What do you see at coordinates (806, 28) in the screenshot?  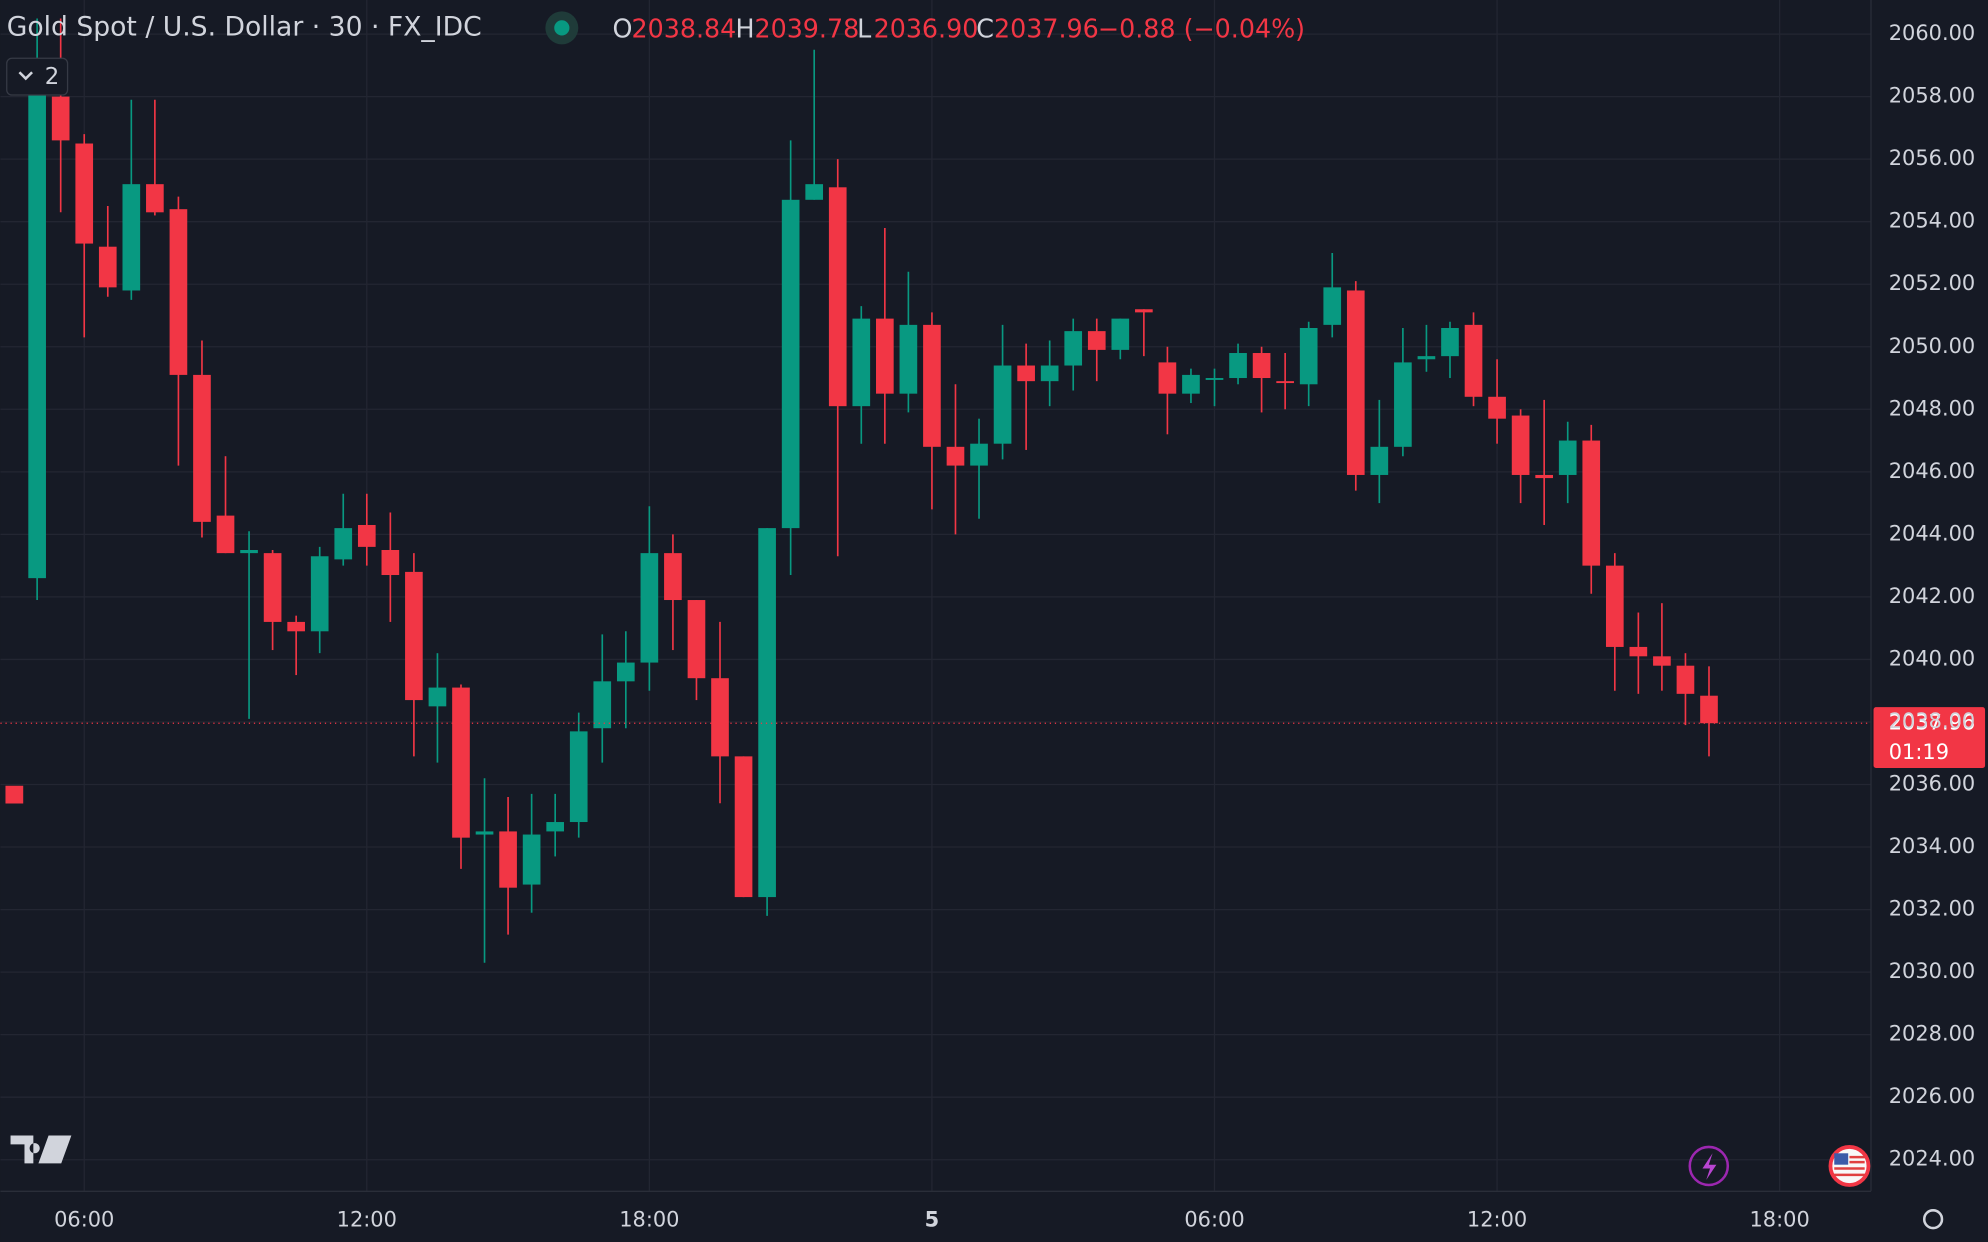 I see `legend-value: 2039.78` at bounding box center [806, 28].